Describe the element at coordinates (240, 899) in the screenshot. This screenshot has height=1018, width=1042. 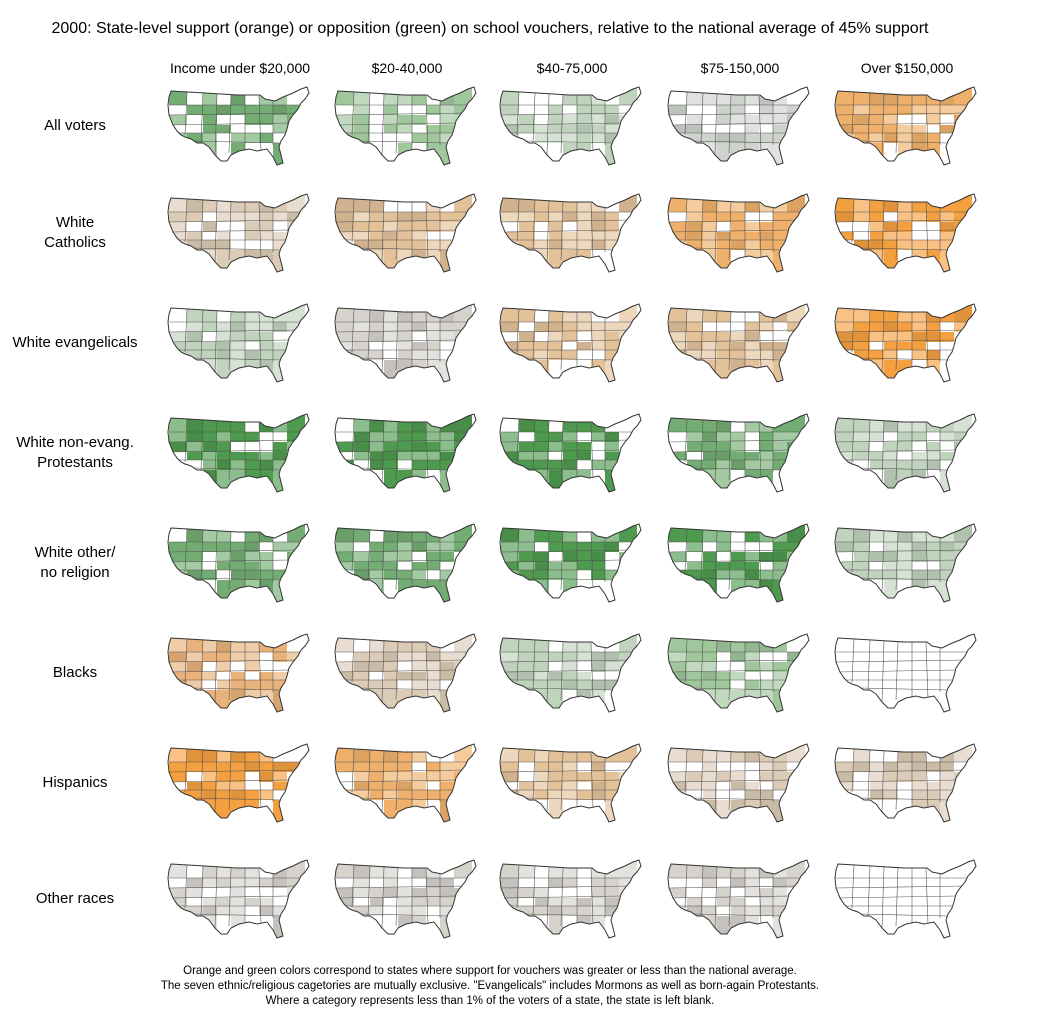
I see `us-map-r8-c1` at that location.